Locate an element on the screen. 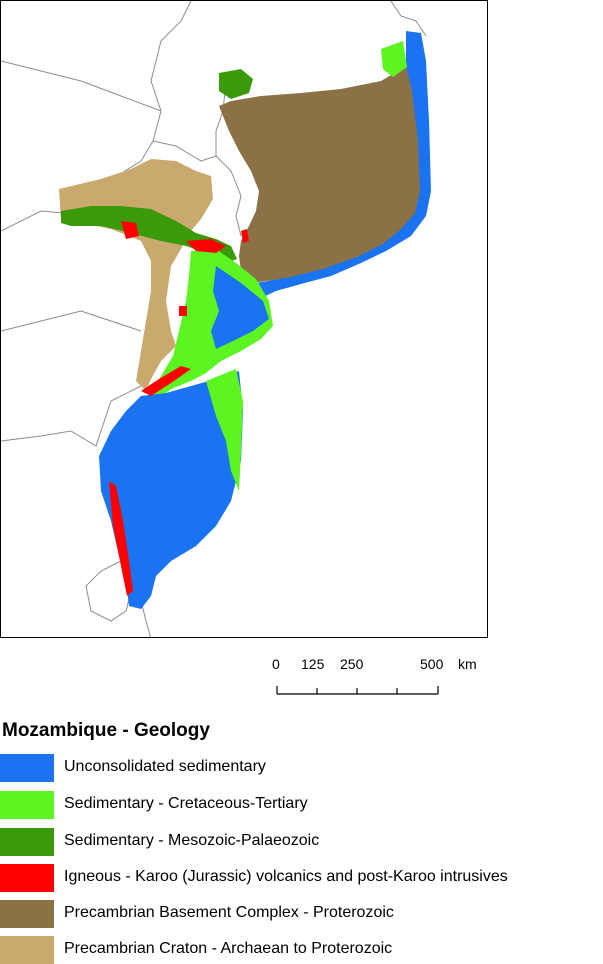 This screenshot has height=964, width=603. legend-item-cretaceous: Sedimentary - Cretaceous-Tertiary is located at coordinates (301, 805).